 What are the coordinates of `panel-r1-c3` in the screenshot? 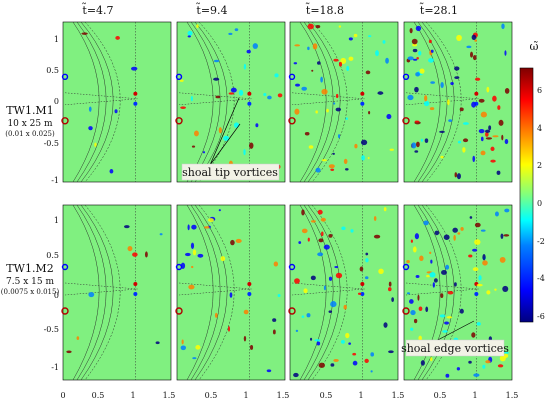 It's located at (343, 102).